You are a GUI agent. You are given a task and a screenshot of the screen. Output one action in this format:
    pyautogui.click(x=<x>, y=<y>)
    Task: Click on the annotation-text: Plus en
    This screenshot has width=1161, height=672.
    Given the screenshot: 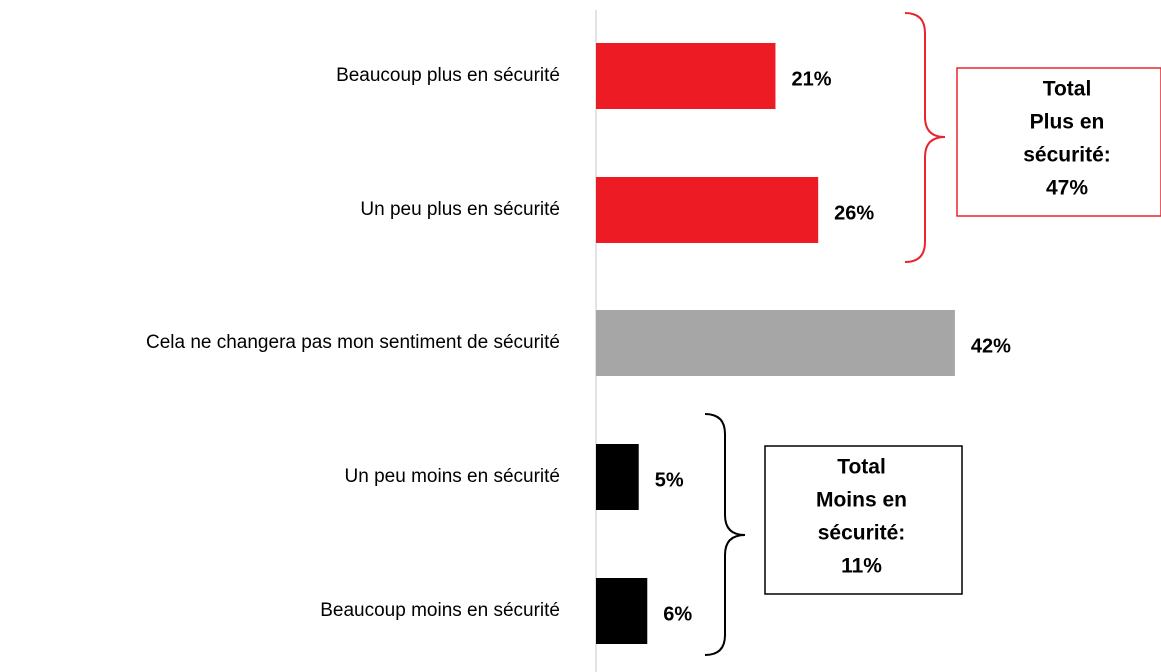 What is the action you would take?
    pyautogui.click(x=1067, y=122)
    